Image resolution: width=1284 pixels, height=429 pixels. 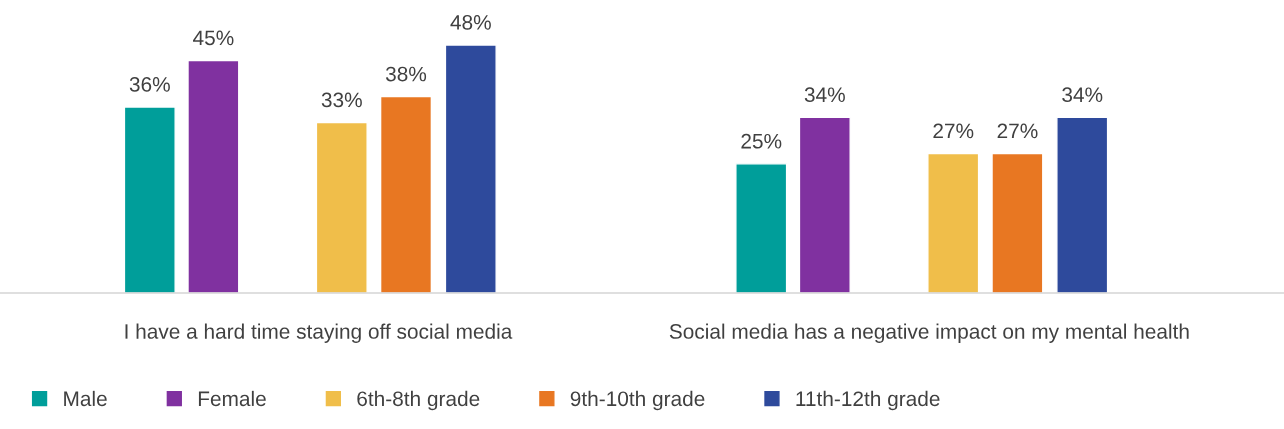 What do you see at coordinates (149, 84) in the screenshot?
I see `data-label: 36%` at bounding box center [149, 84].